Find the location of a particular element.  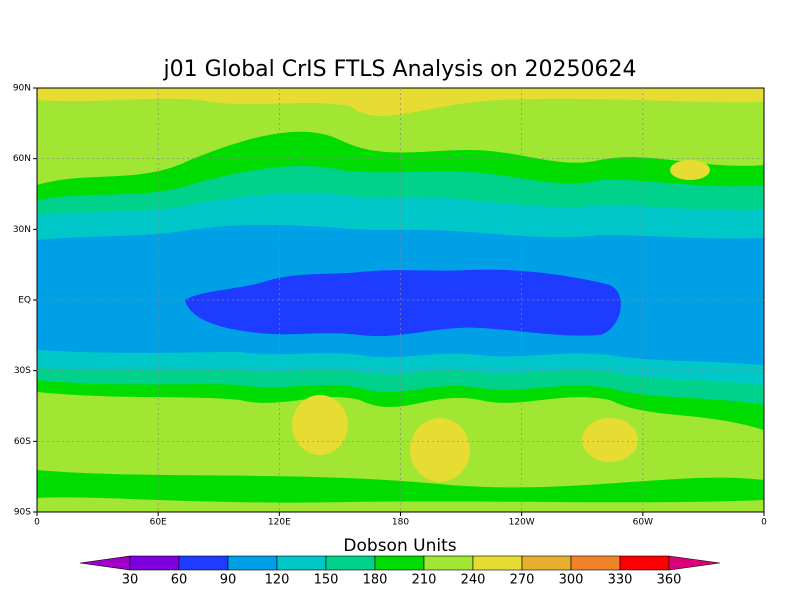

colorbar-label: 30 is located at coordinates (130, 580).